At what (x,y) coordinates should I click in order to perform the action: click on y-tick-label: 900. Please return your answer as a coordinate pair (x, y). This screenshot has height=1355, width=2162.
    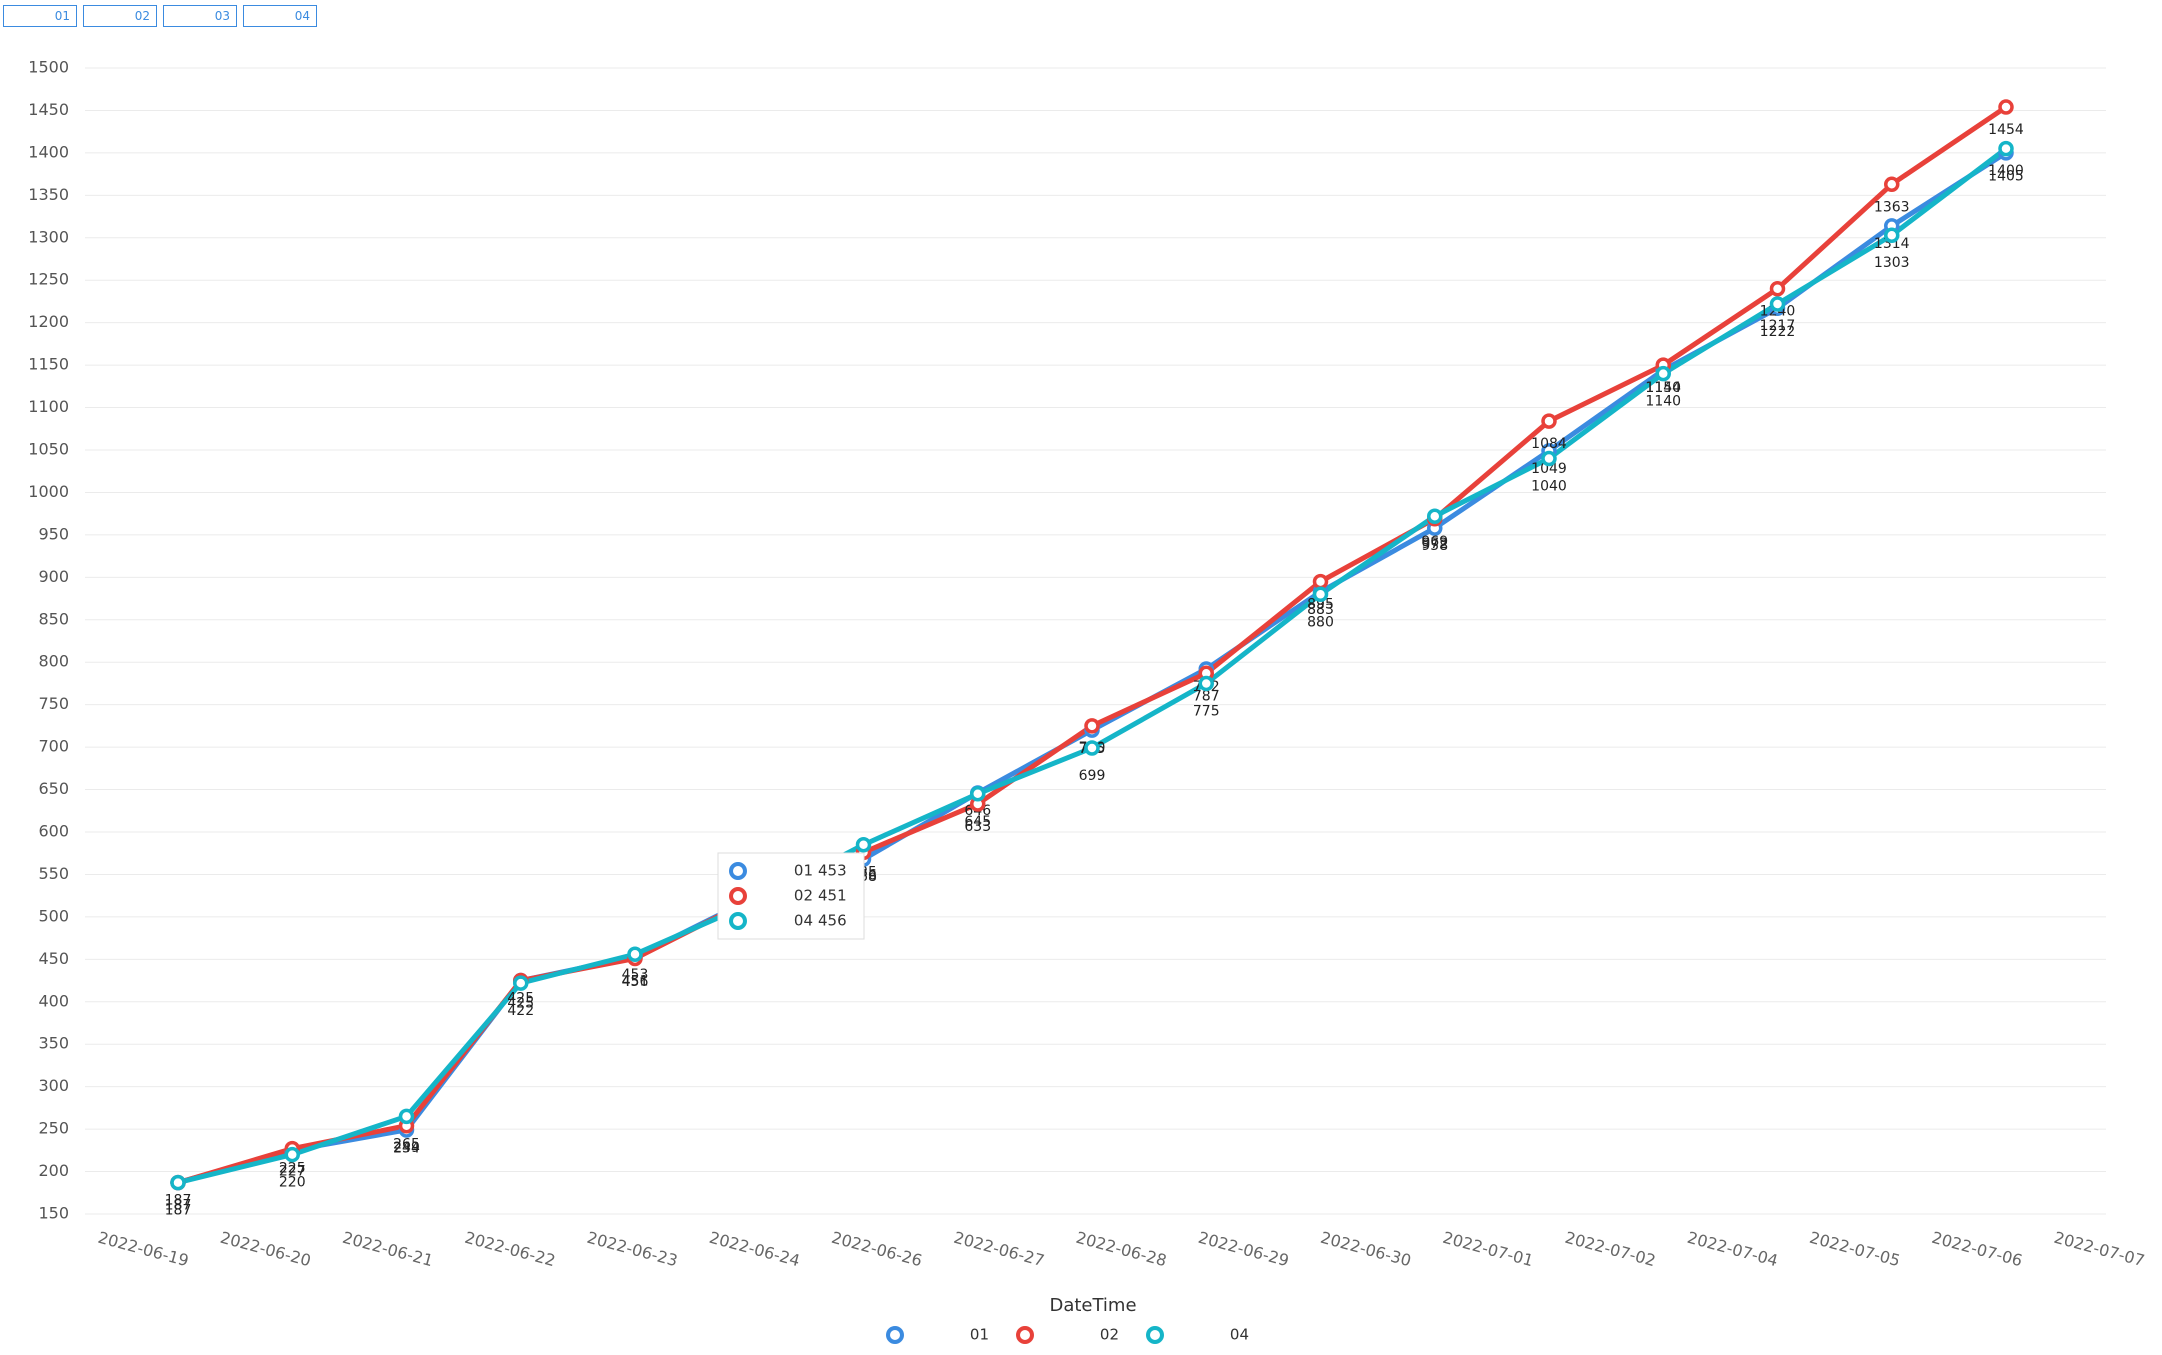
    Looking at the image, I should click on (53, 576).